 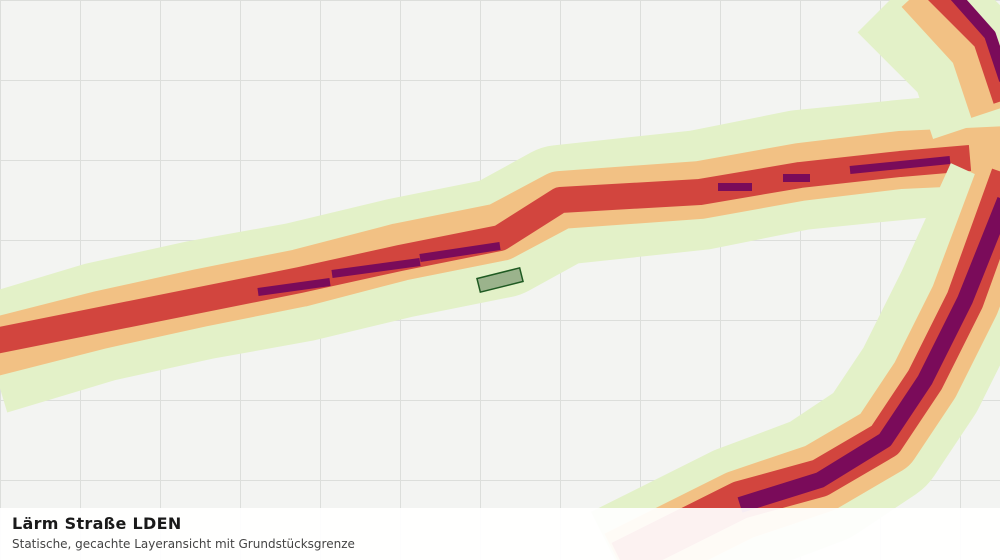 I want to click on parcel, so click(x=500, y=280).